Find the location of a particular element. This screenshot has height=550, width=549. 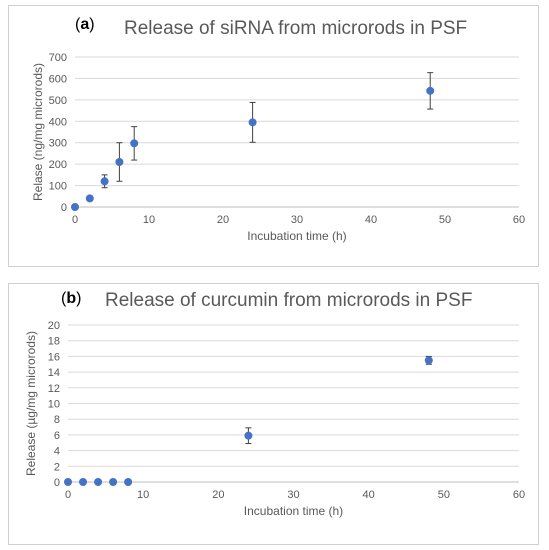

panel-letter: b is located at coordinates (71, 298).